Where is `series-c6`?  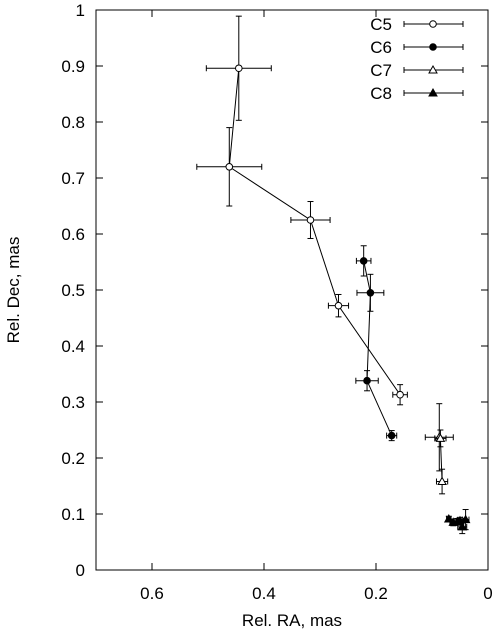 series-c6 is located at coordinates (376, 343).